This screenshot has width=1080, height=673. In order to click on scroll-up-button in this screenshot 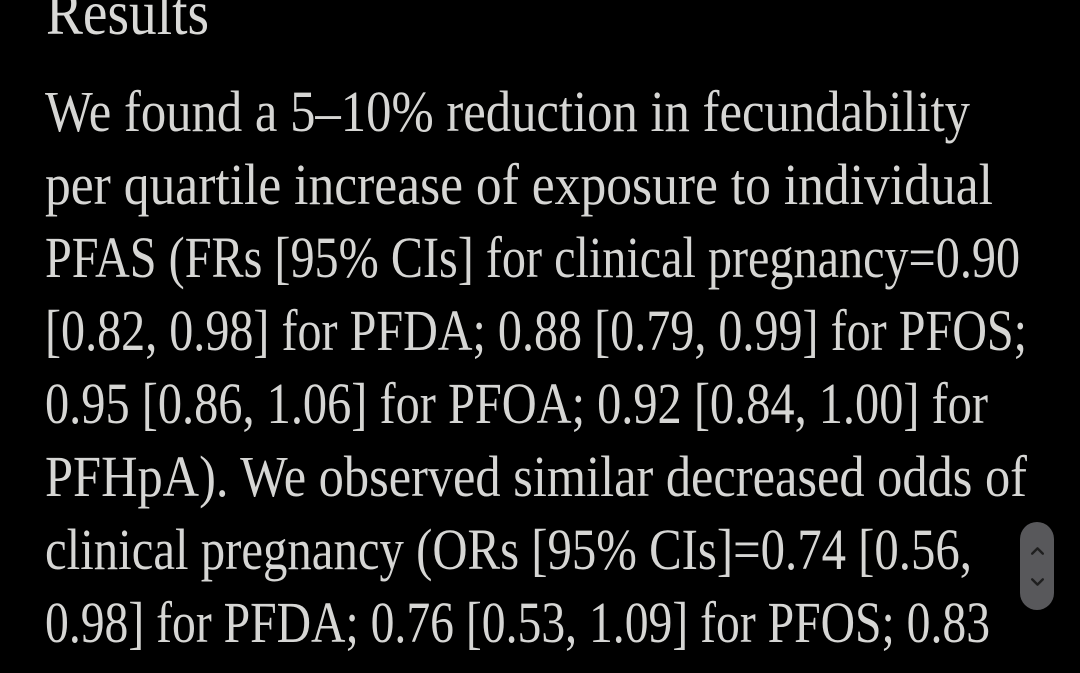, I will do `click(1037, 551)`.